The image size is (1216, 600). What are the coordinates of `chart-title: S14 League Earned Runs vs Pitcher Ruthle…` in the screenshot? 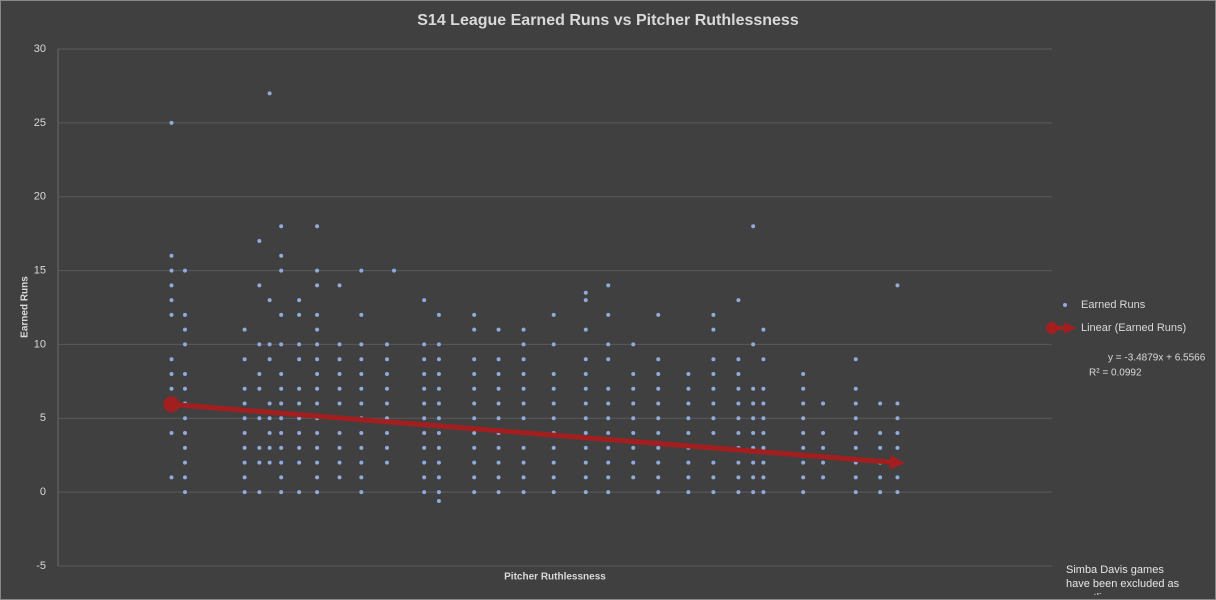 It's located at (608, 20).